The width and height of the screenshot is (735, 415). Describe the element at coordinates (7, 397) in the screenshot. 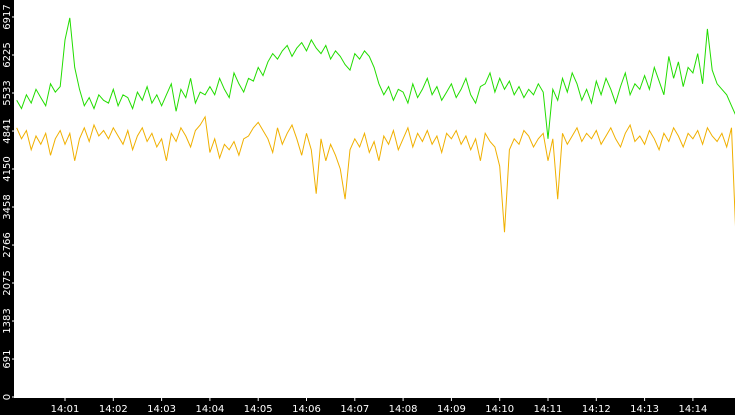

I see `y-tick-label: 0` at that location.